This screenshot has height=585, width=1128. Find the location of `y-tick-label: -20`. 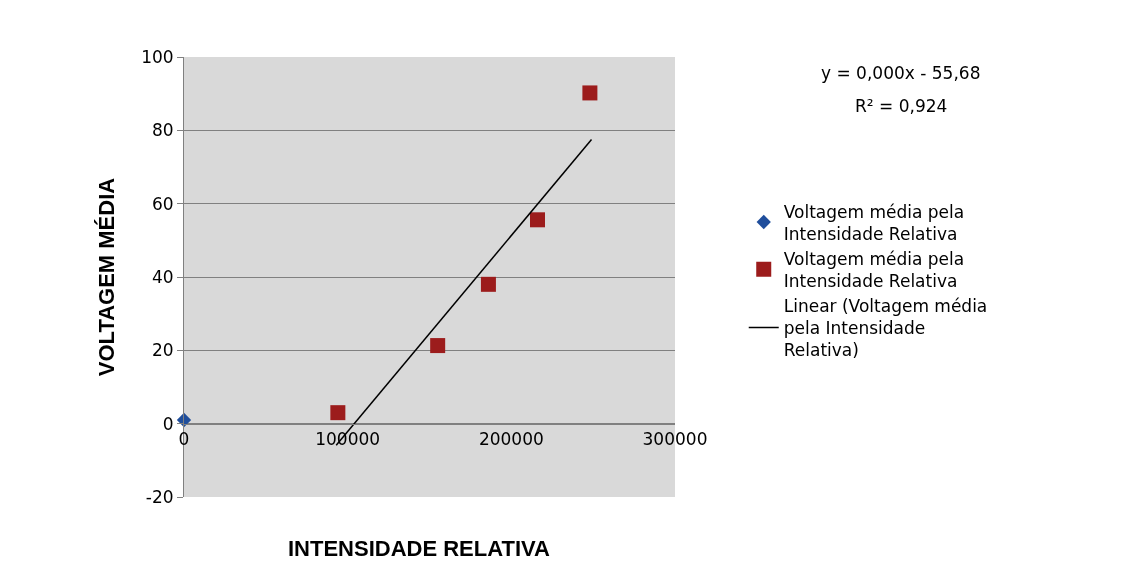

y-tick-label: -20 is located at coordinates (159, 496).